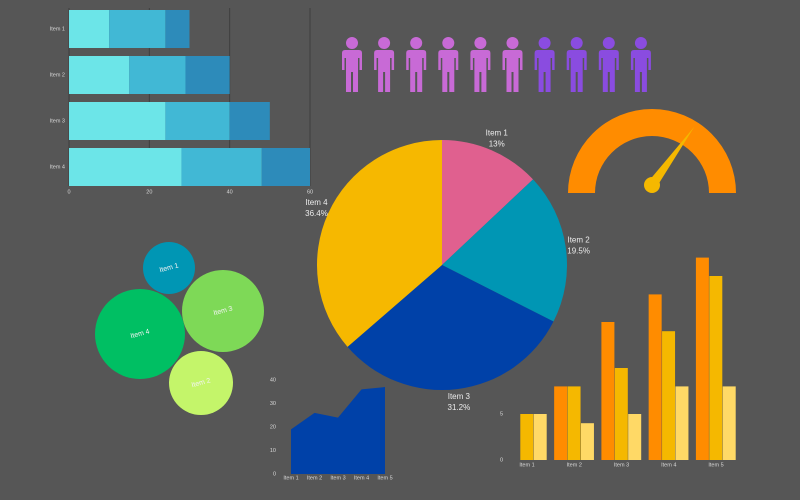 The image size is (800, 500). What do you see at coordinates (459, 396) in the screenshot?
I see `slice-label: Item 3` at bounding box center [459, 396].